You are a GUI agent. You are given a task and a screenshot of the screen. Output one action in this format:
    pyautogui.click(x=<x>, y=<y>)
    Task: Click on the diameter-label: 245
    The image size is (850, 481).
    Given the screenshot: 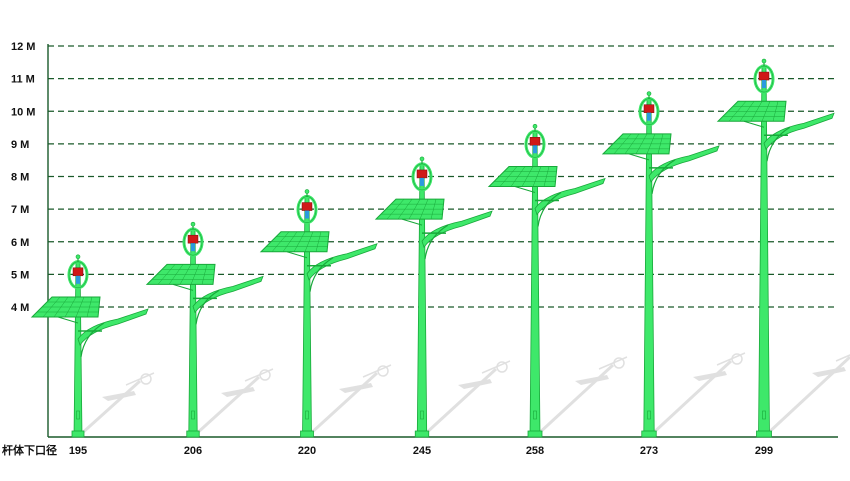 What is the action you would take?
    pyautogui.click(x=422, y=451)
    